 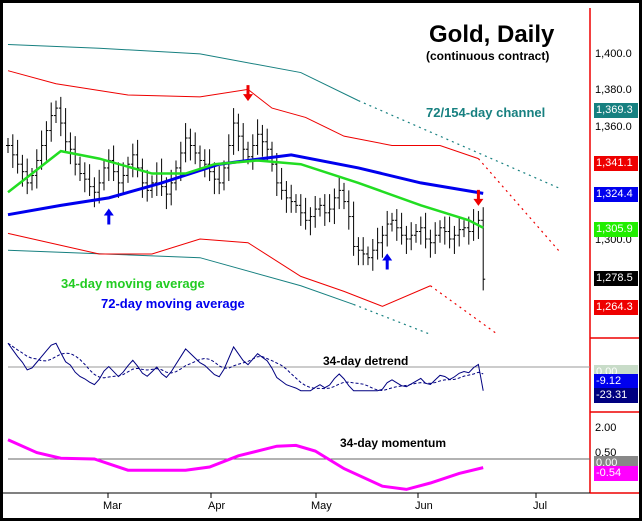 I want to click on channel-inner-upper-projection, so click(x=519, y=205).